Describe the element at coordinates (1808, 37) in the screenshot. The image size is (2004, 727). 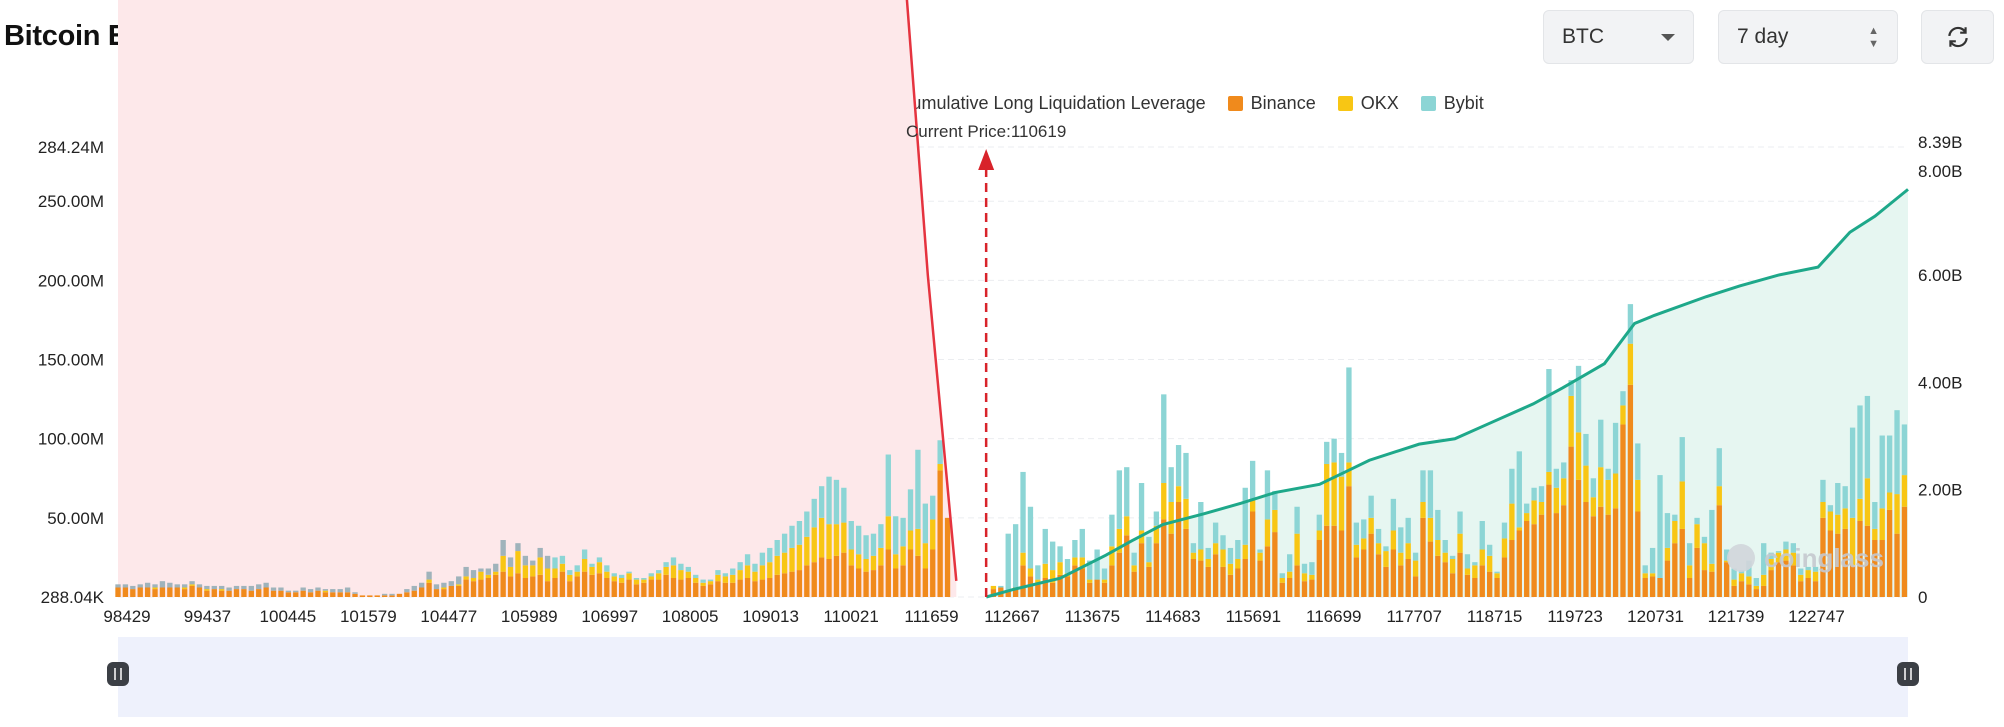
I see `time-range-select: 7 day ▲ ▼` at that location.